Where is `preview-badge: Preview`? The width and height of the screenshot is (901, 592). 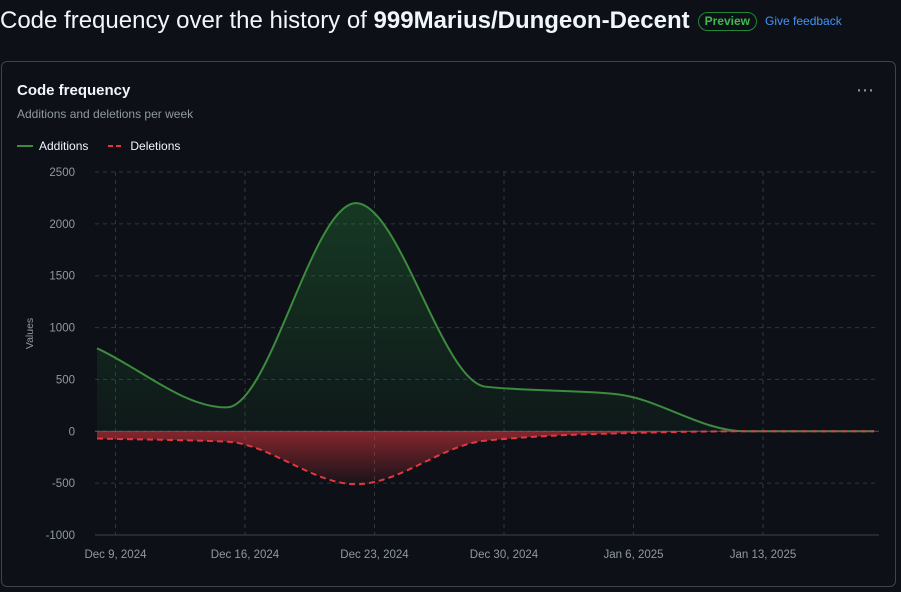
preview-badge: Preview is located at coordinates (727, 21).